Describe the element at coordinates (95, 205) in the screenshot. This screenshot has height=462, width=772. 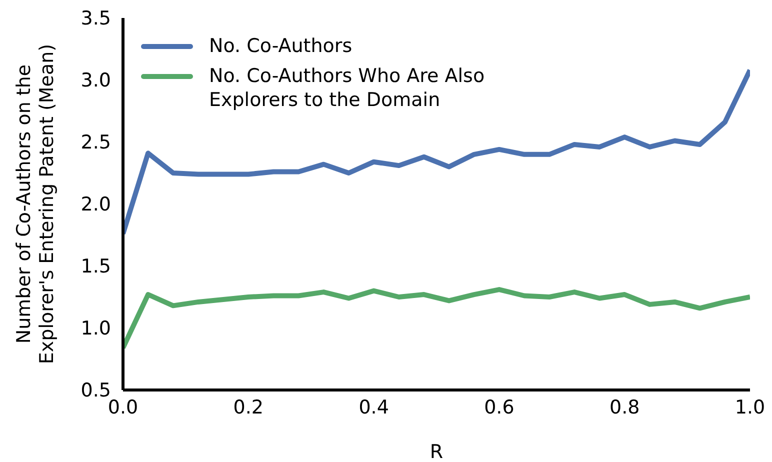
I see `y-tick-label: 2.0` at that location.